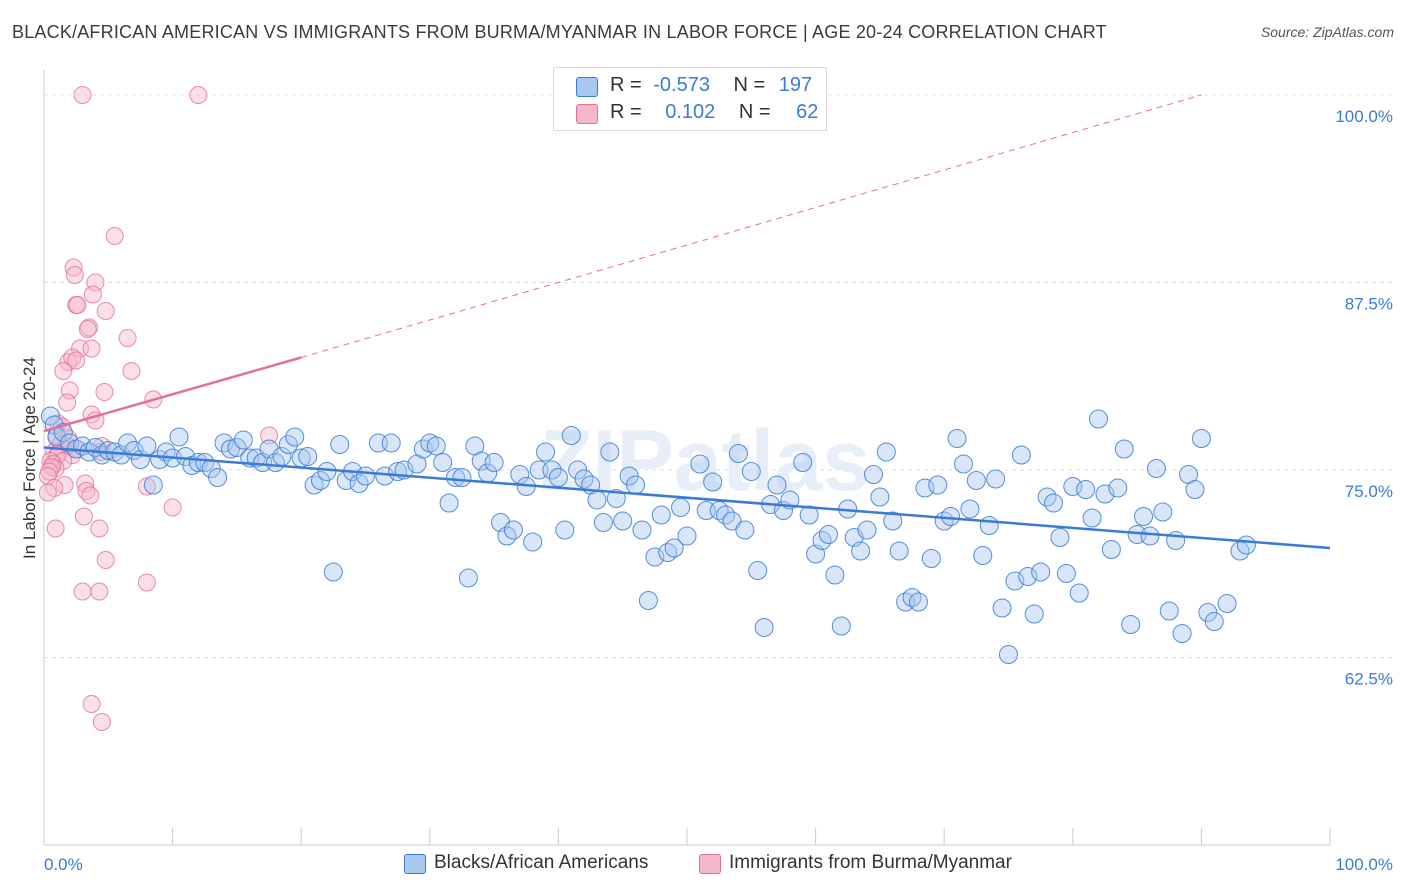  I want to click on pink-trend-line, so click(172, 394).